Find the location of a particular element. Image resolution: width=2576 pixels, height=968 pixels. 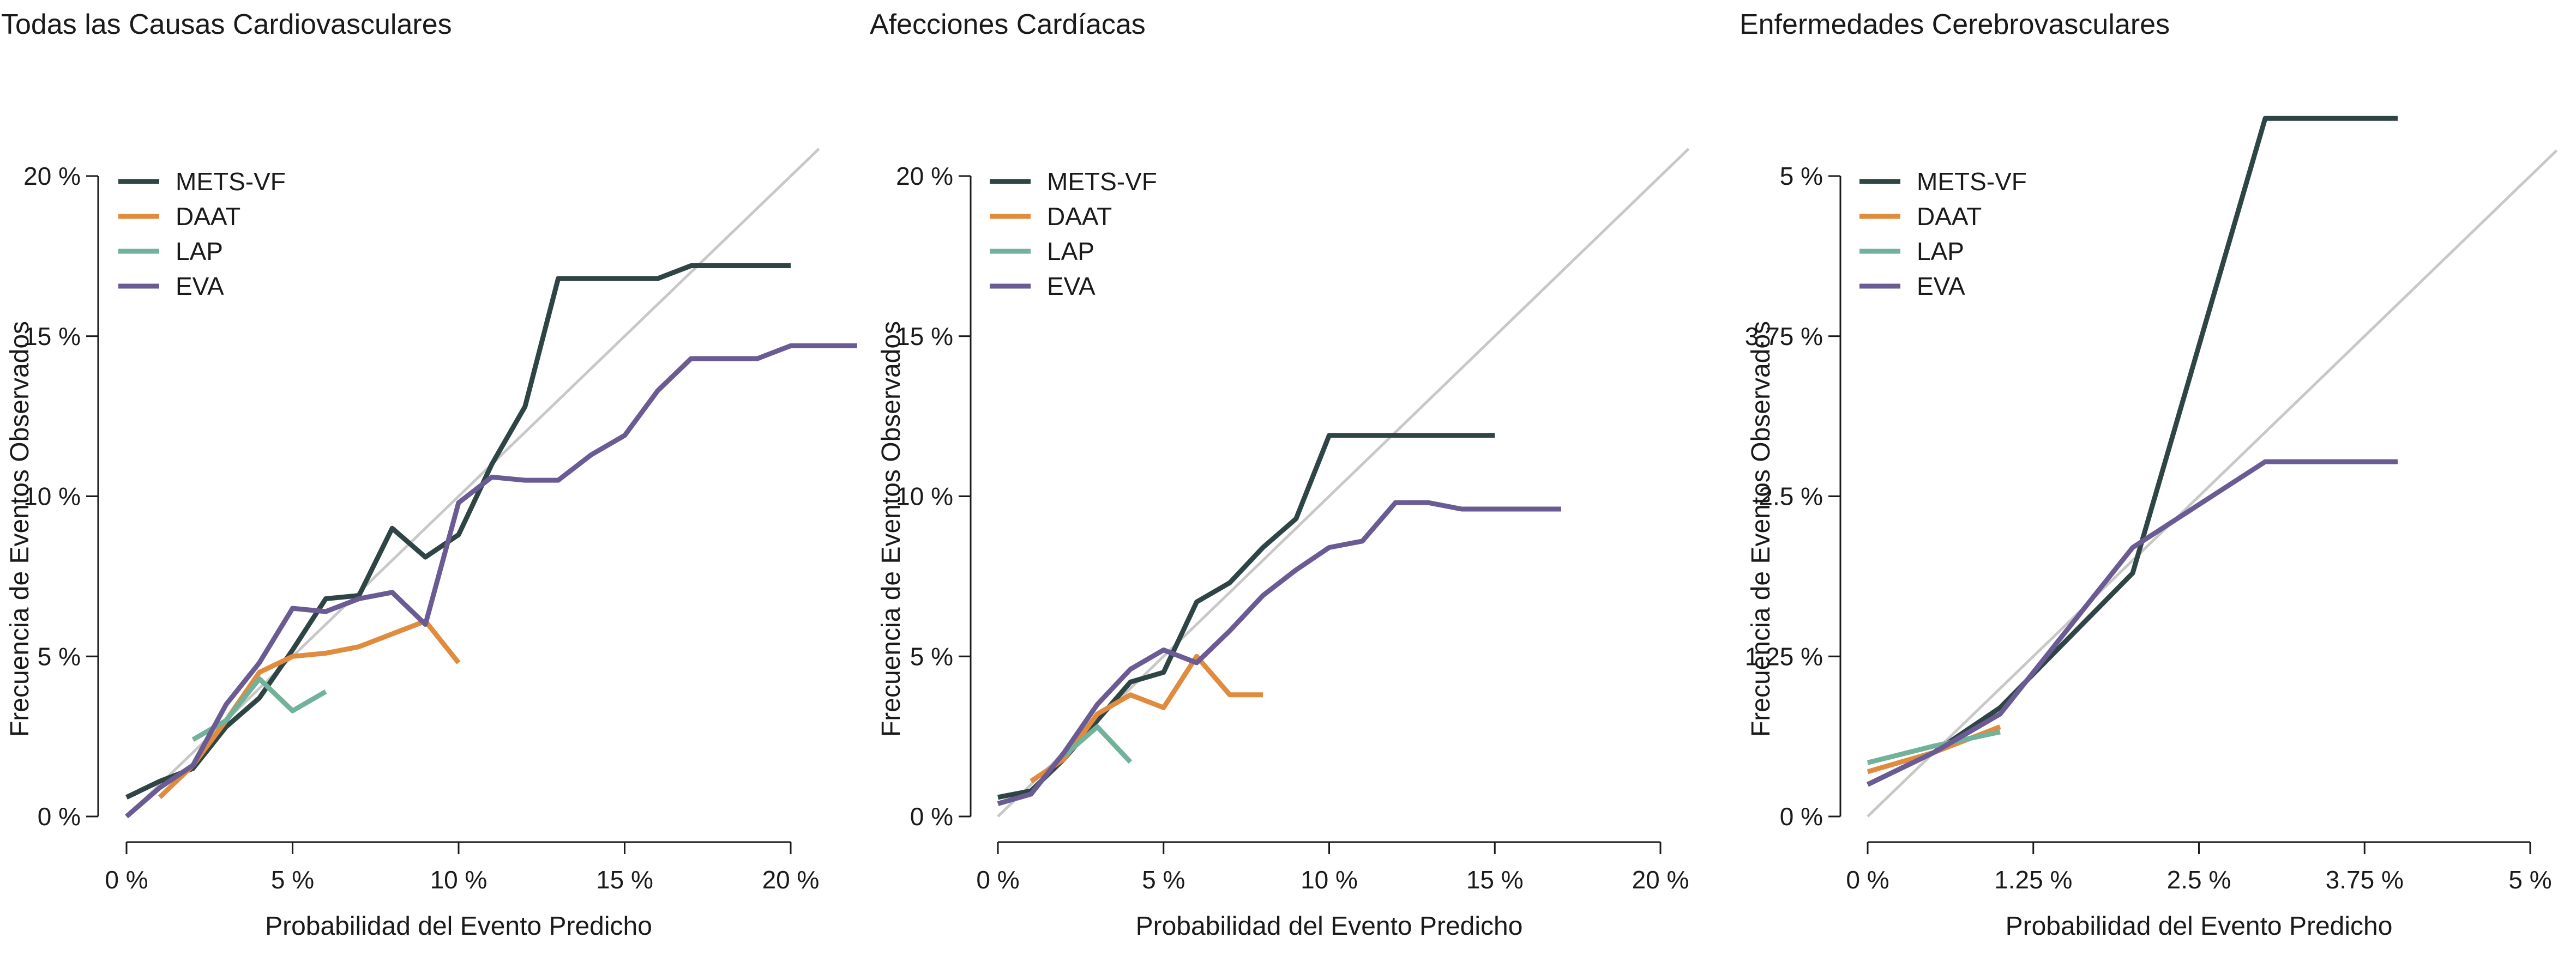

y-tick-label: 2.5 % is located at coordinates (1791, 497).